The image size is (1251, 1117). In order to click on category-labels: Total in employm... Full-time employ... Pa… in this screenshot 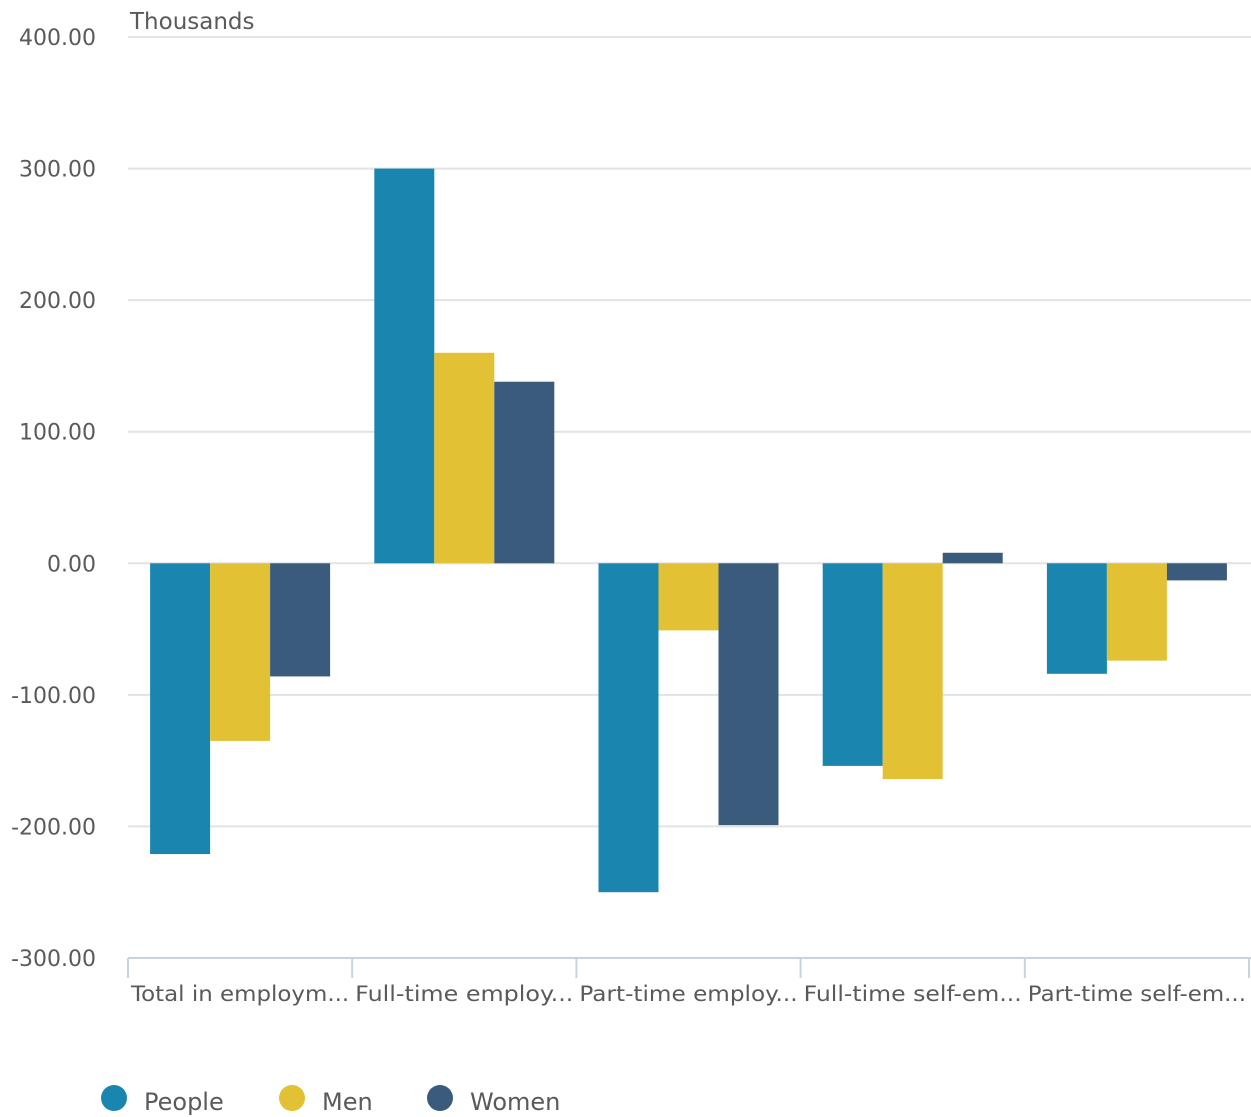, I will do `click(688, 994)`.